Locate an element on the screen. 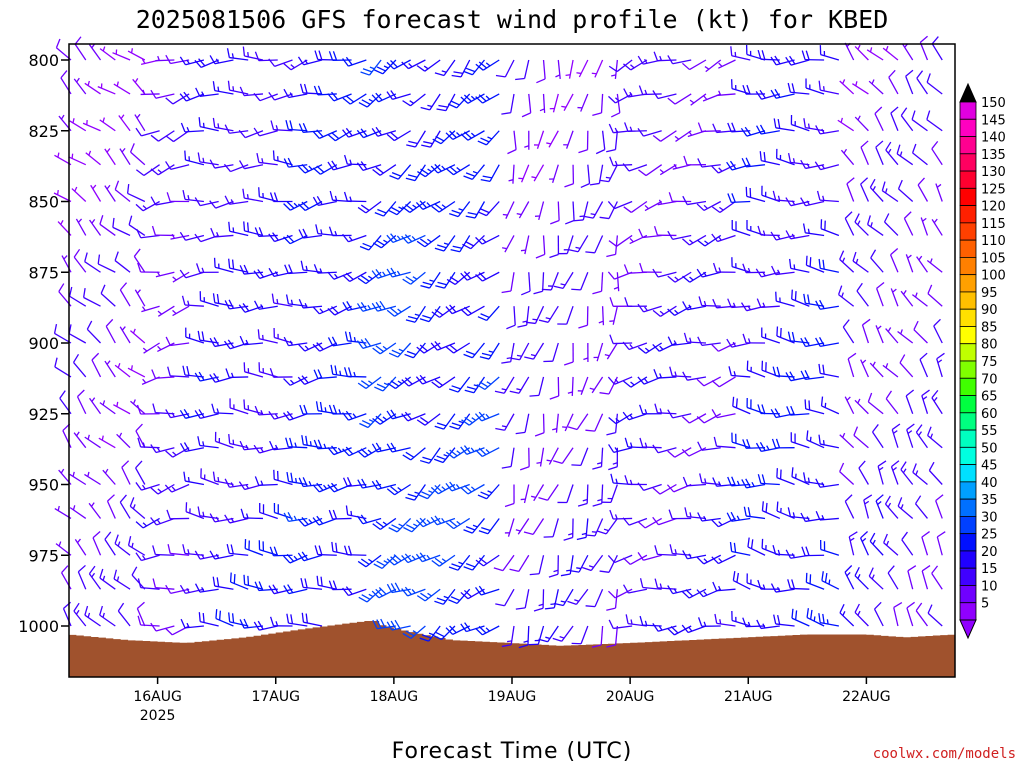 The image size is (1024, 768). colorbar-label: 35 is located at coordinates (989, 500).